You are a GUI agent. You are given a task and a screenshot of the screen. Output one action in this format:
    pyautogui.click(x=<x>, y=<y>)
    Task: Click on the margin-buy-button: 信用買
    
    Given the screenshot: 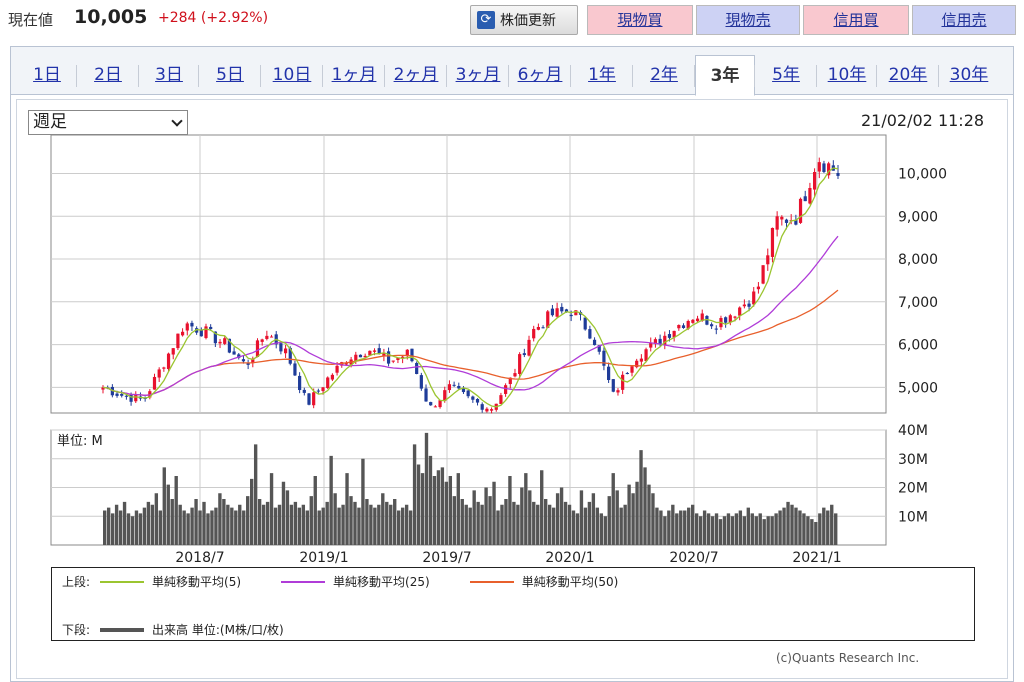 What is the action you would take?
    pyautogui.click(x=856, y=20)
    